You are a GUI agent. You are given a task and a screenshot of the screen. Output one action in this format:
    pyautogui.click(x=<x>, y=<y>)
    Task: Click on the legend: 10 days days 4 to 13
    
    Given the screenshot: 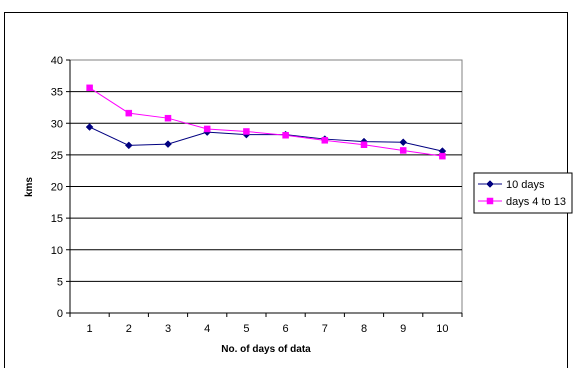 What is the action you would take?
    pyautogui.click(x=523, y=193)
    